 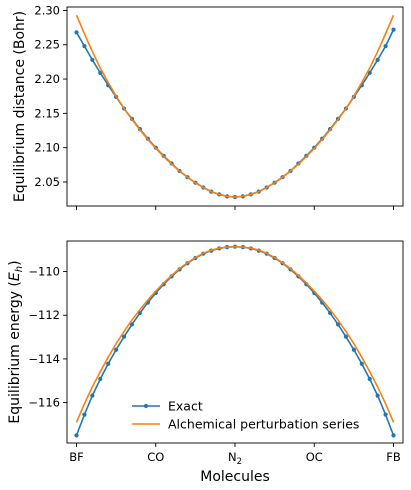 I want to click on x-tick-label-text: CO, so click(x=155, y=457).